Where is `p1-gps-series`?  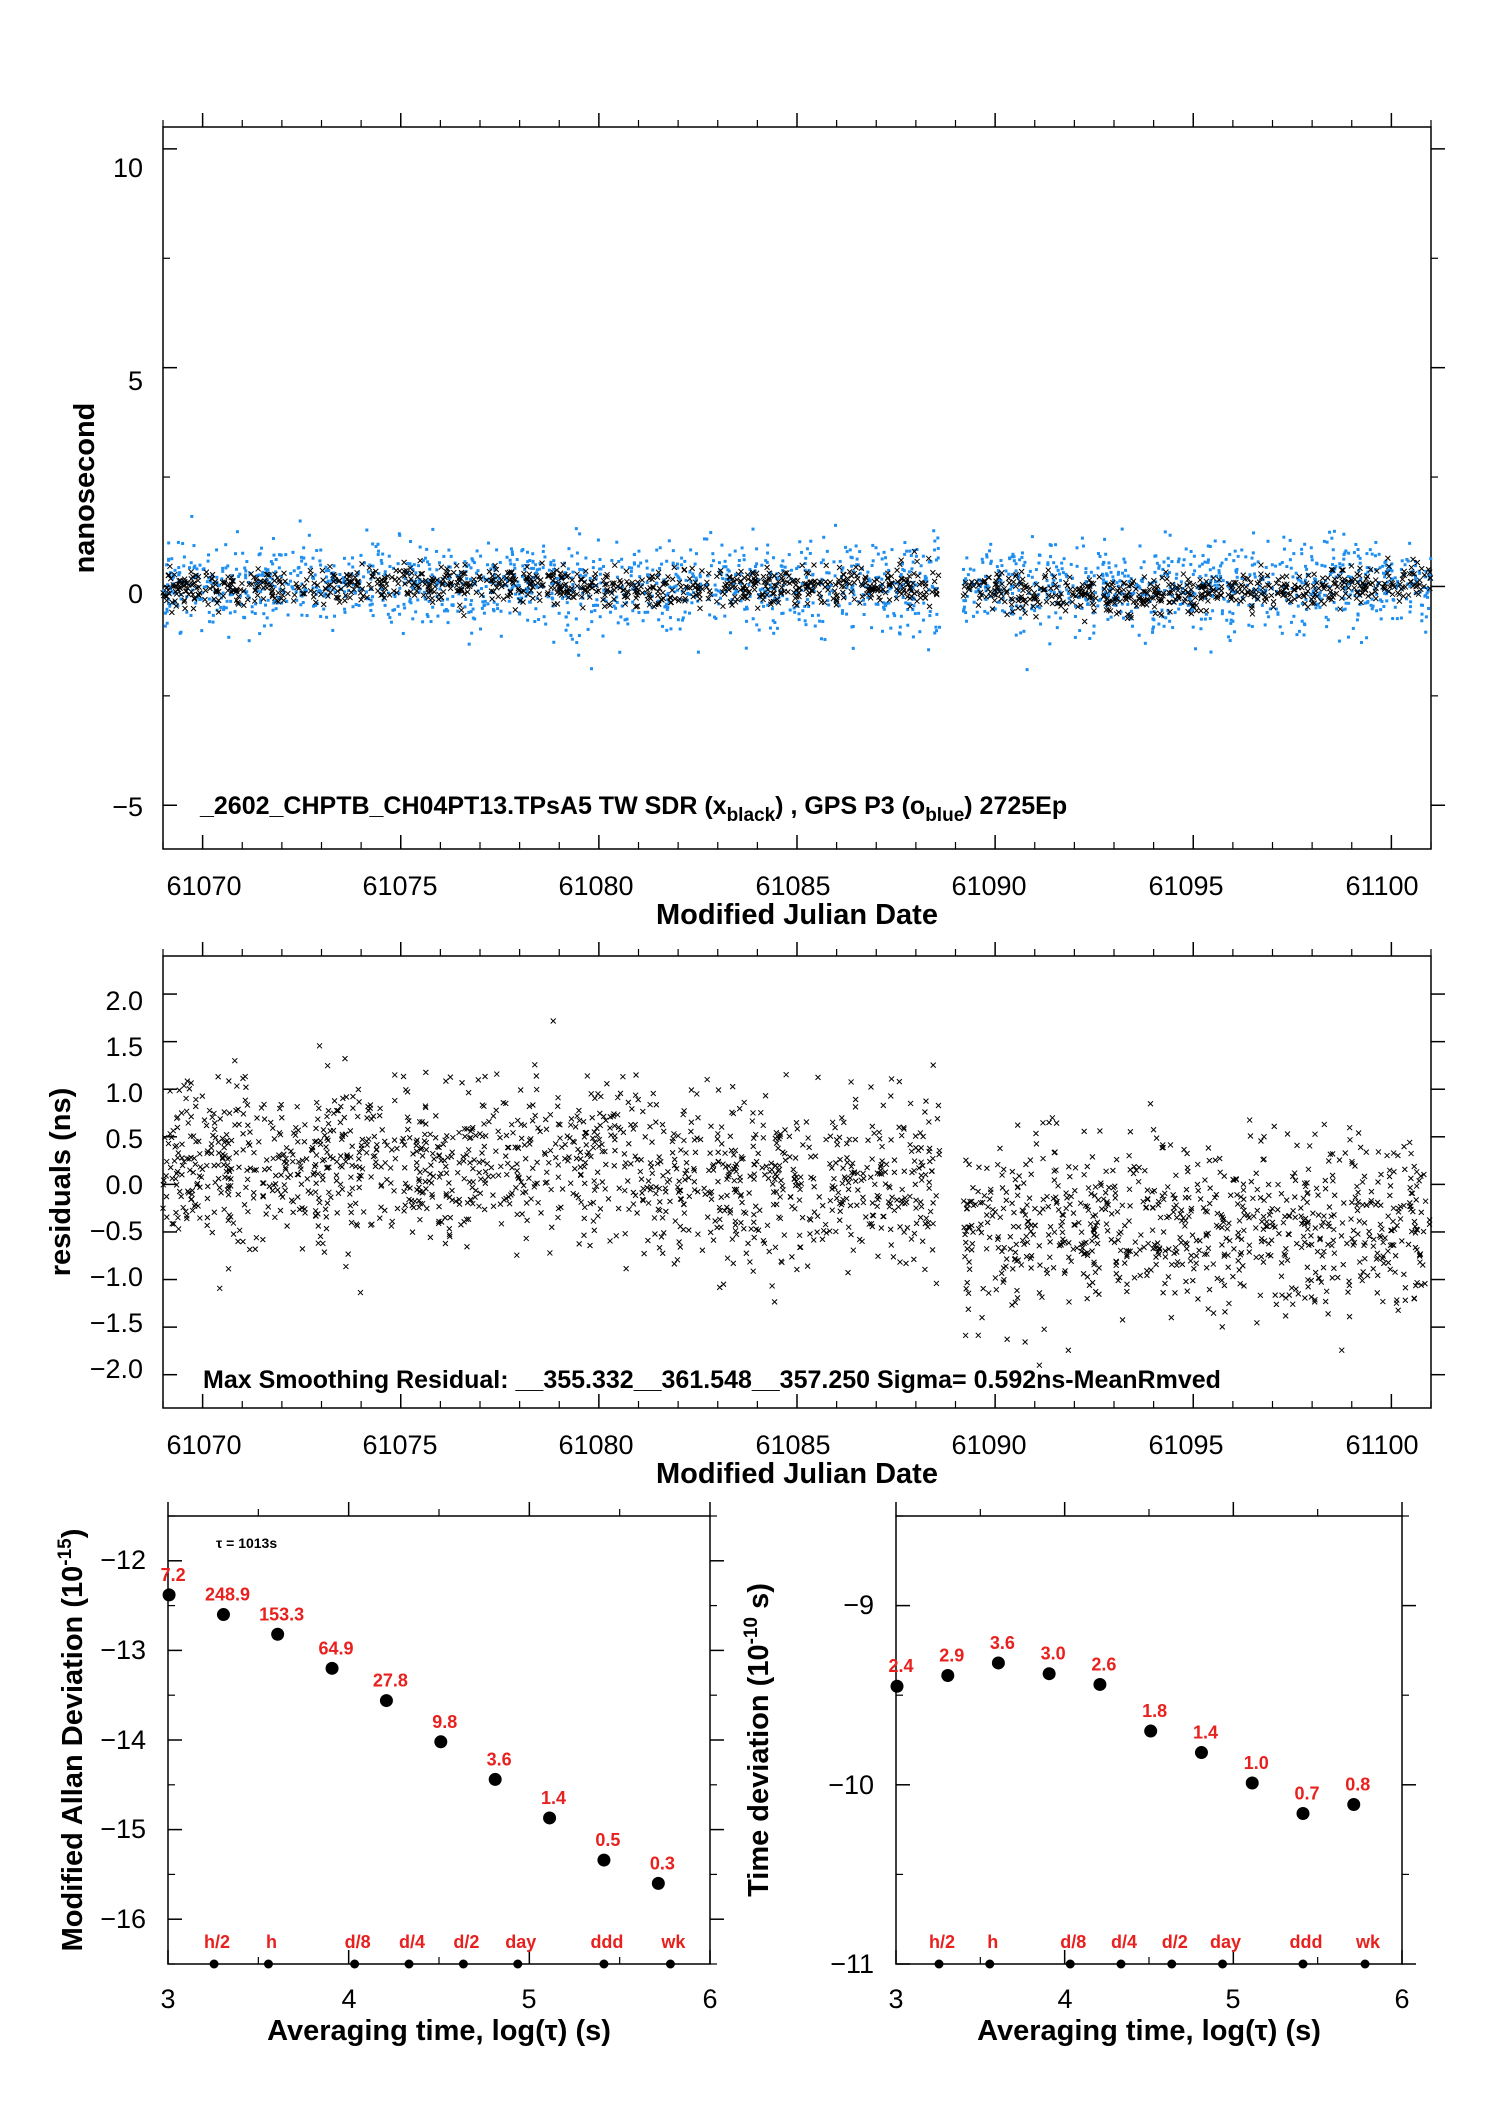 p1-gps-series is located at coordinates (797, 593).